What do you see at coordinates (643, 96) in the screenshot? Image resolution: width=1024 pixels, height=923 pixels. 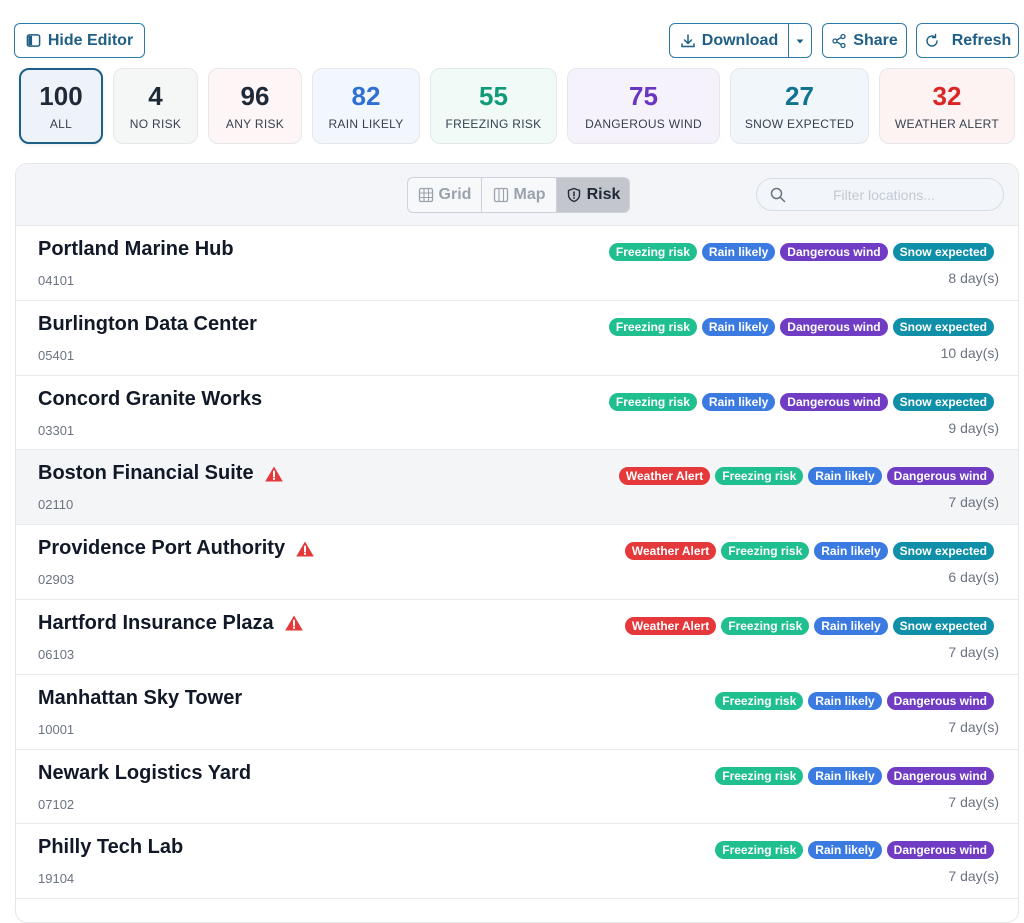 I see `stat-value: 75` at bounding box center [643, 96].